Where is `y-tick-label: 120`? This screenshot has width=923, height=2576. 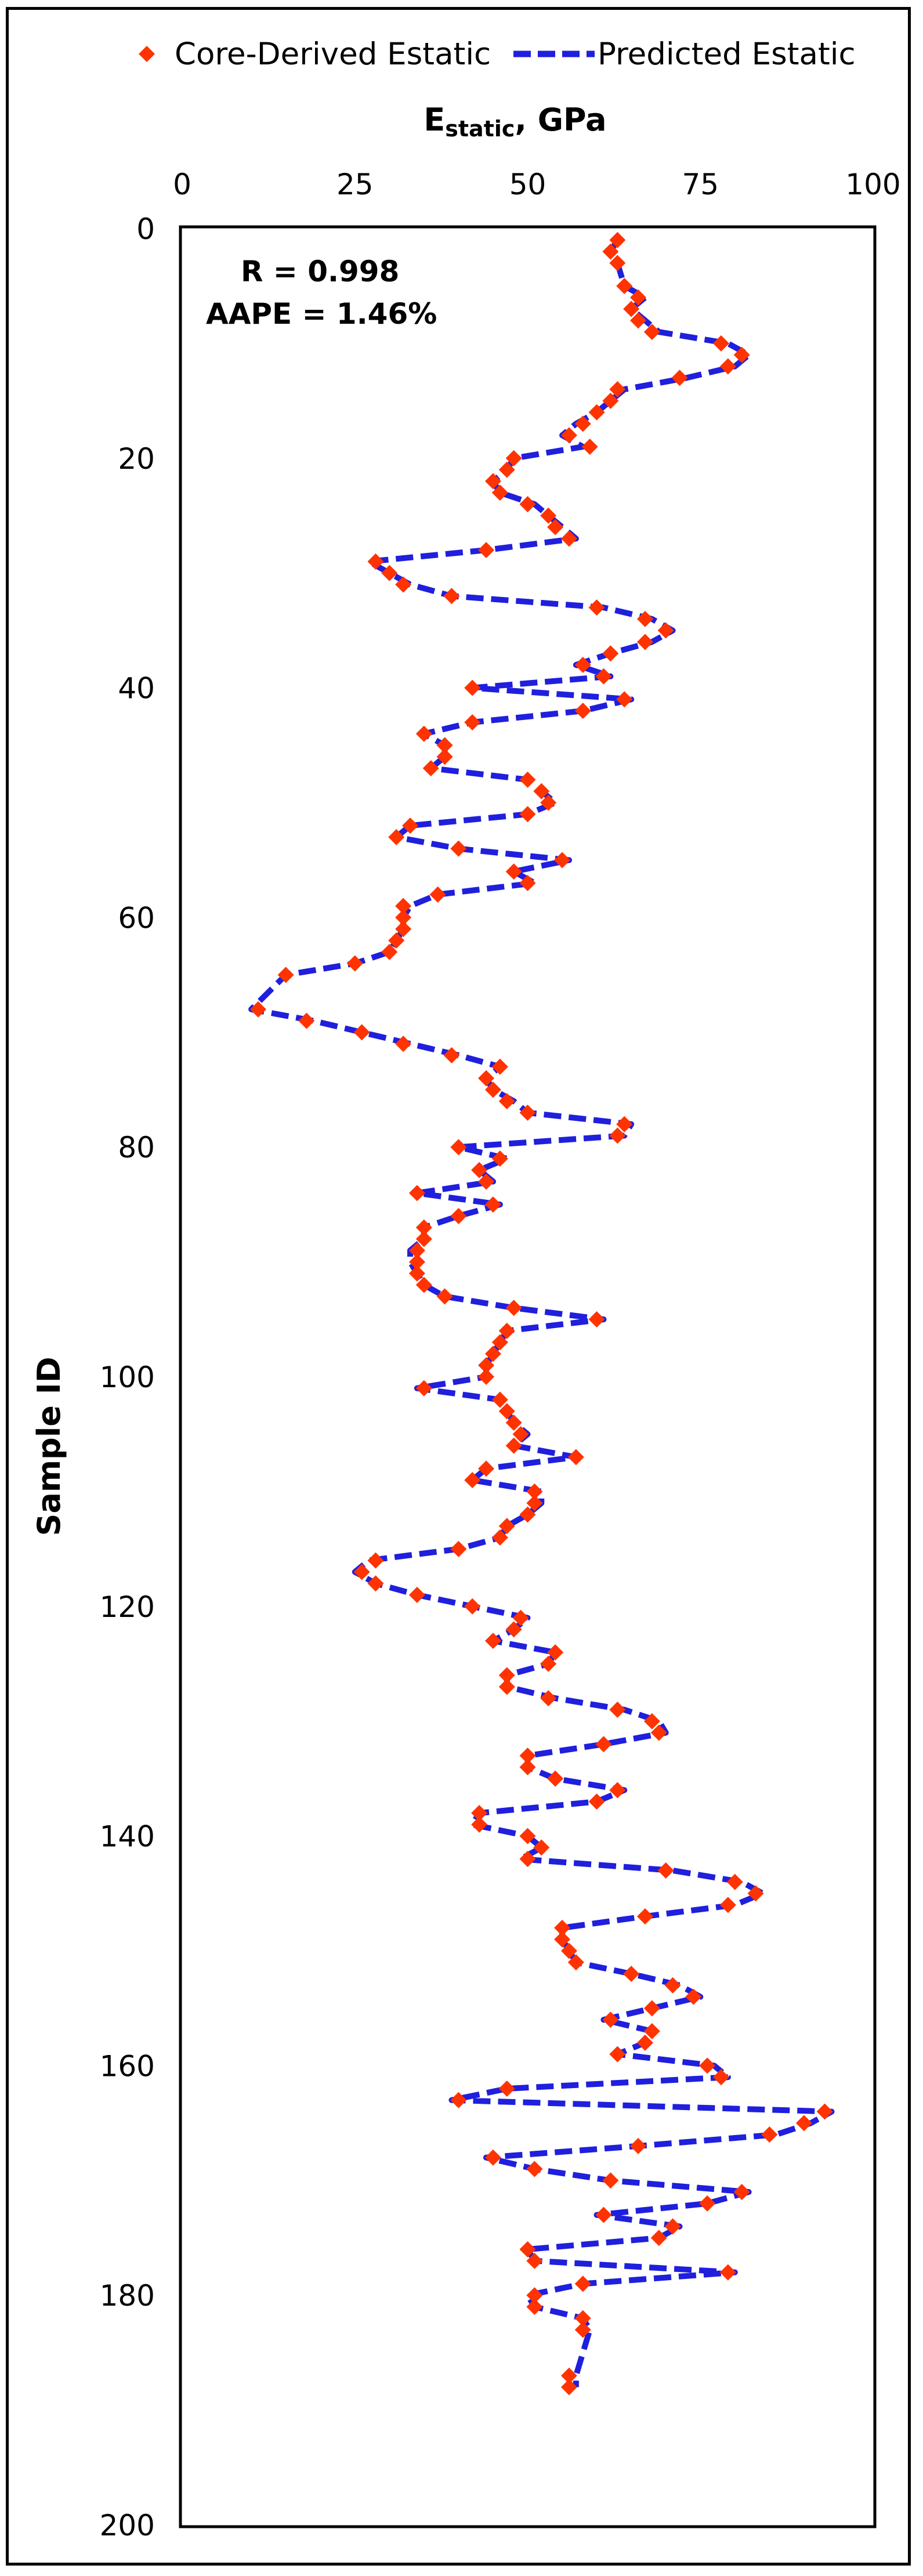 y-tick-label: 120 is located at coordinates (128, 1607).